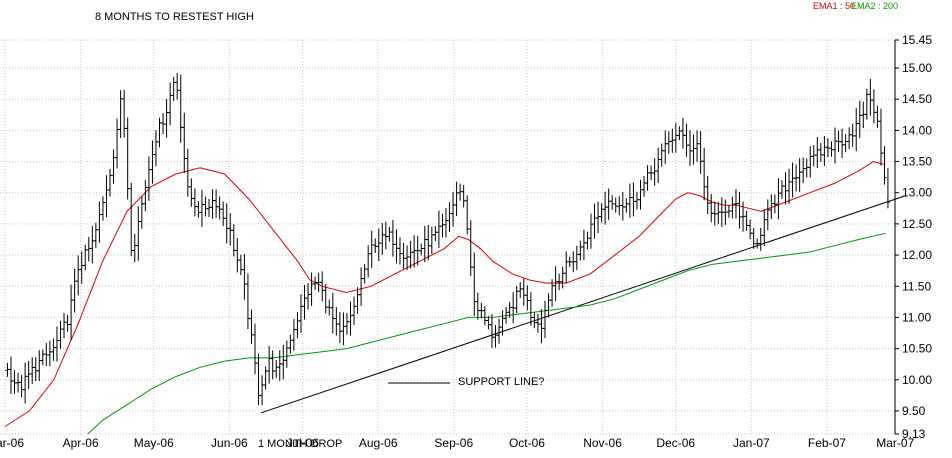 This screenshot has width=952, height=458. I want to click on legend-ema2: EMA2 : 200, so click(874, 6).